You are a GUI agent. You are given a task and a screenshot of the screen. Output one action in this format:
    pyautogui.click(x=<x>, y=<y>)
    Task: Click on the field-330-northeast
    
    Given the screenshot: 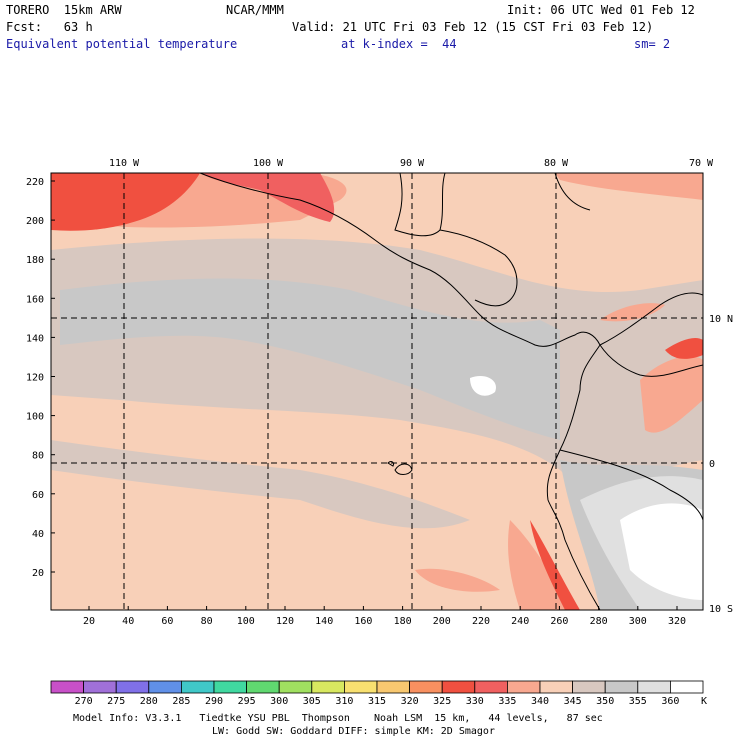 What is the action you would take?
    pyautogui.click(x=267, y=197)
    